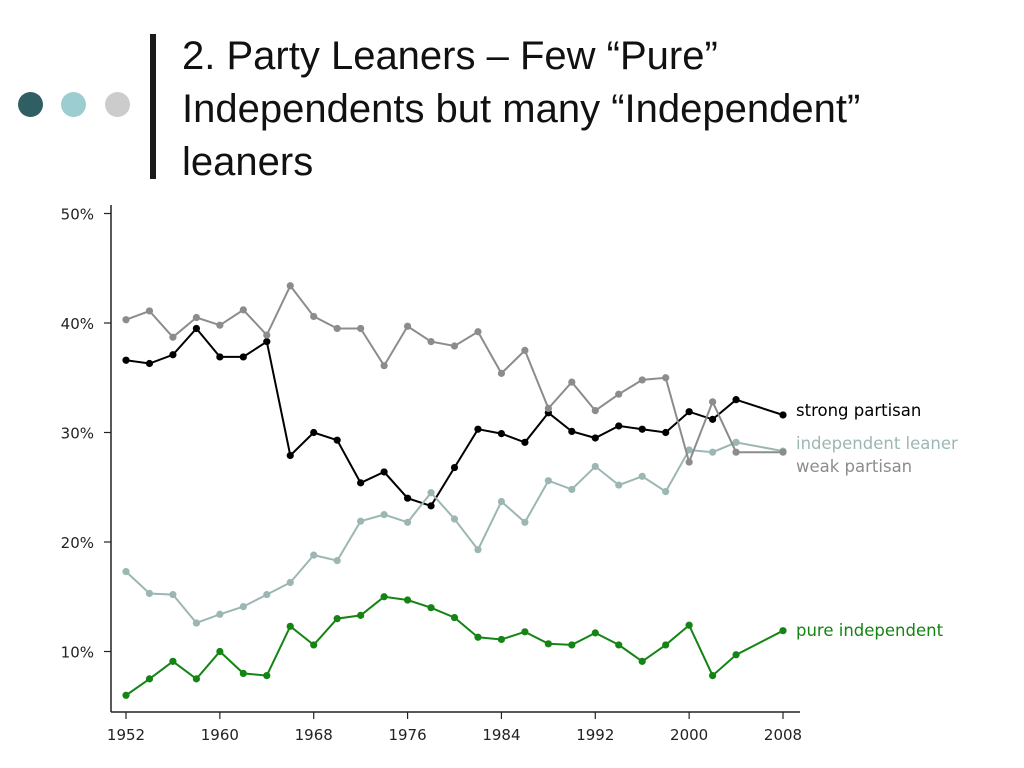 This screenshot has width=1024, height=768. Describe the element at coordinates (30, 104) in the screenshot. I see `dot-dark` at that location.